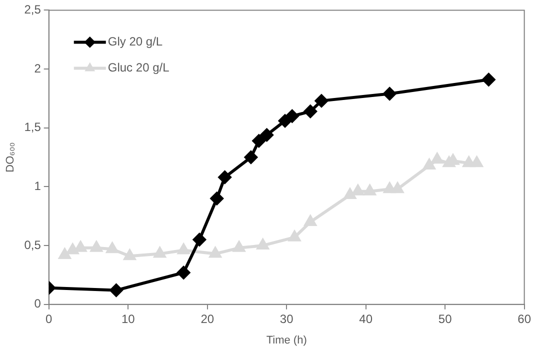  What do you see at coordinates (33, 245) in the screenshot?
I see `y-tick-label: 0,5` at bounding box center [33, 245].